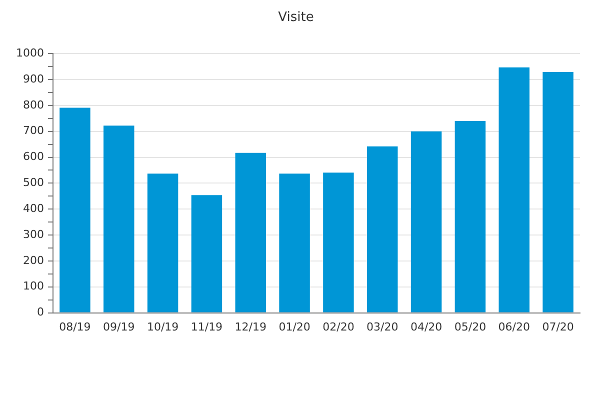 The image size is (600, 400). What do you see at coordinates (119, 327) in the screenshot?
I see `x-tick-label: 09/19` at bounding box center [119, 327].